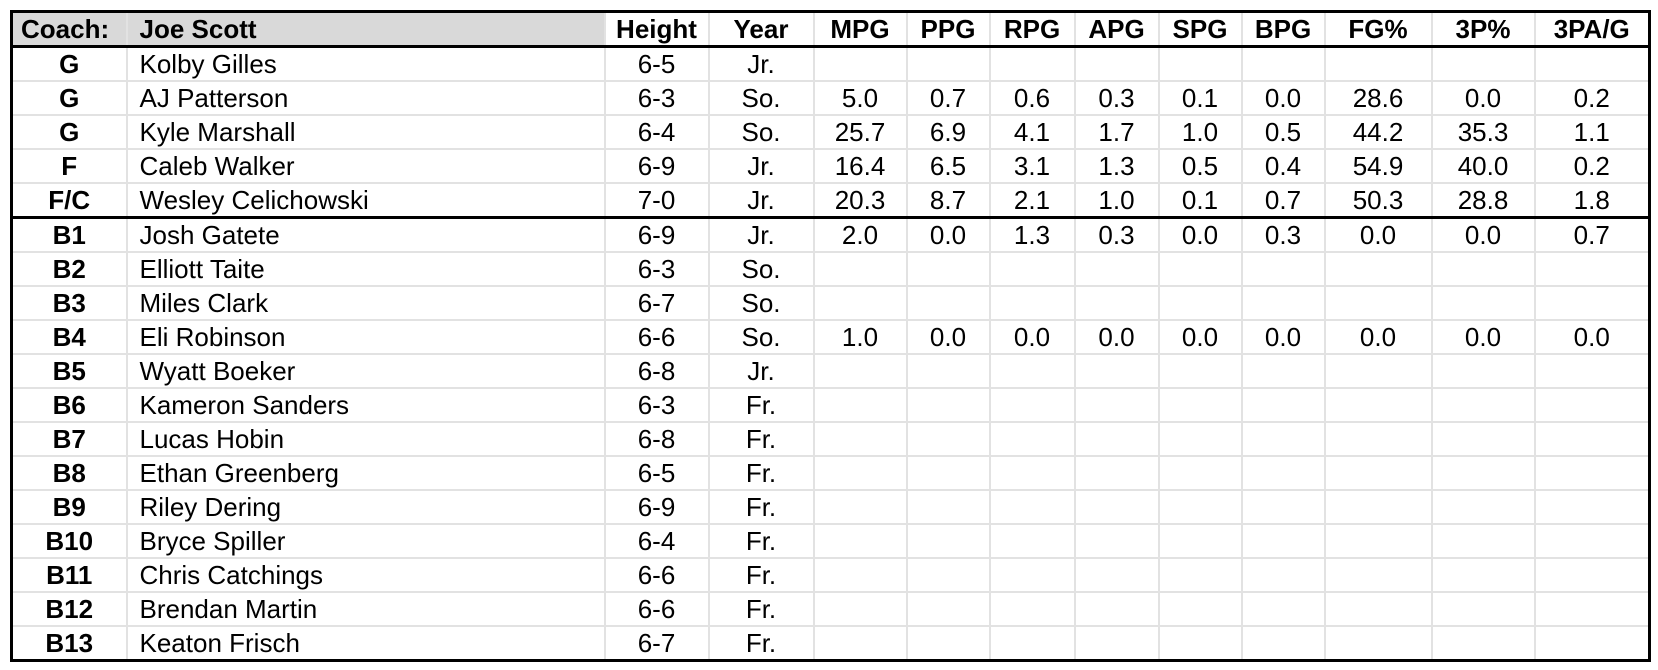 This screenshot has height=670, width=1658. Describe the element at coordinates (656, 439) in the screenshot. I see `height-cell: 6-8` at that location.